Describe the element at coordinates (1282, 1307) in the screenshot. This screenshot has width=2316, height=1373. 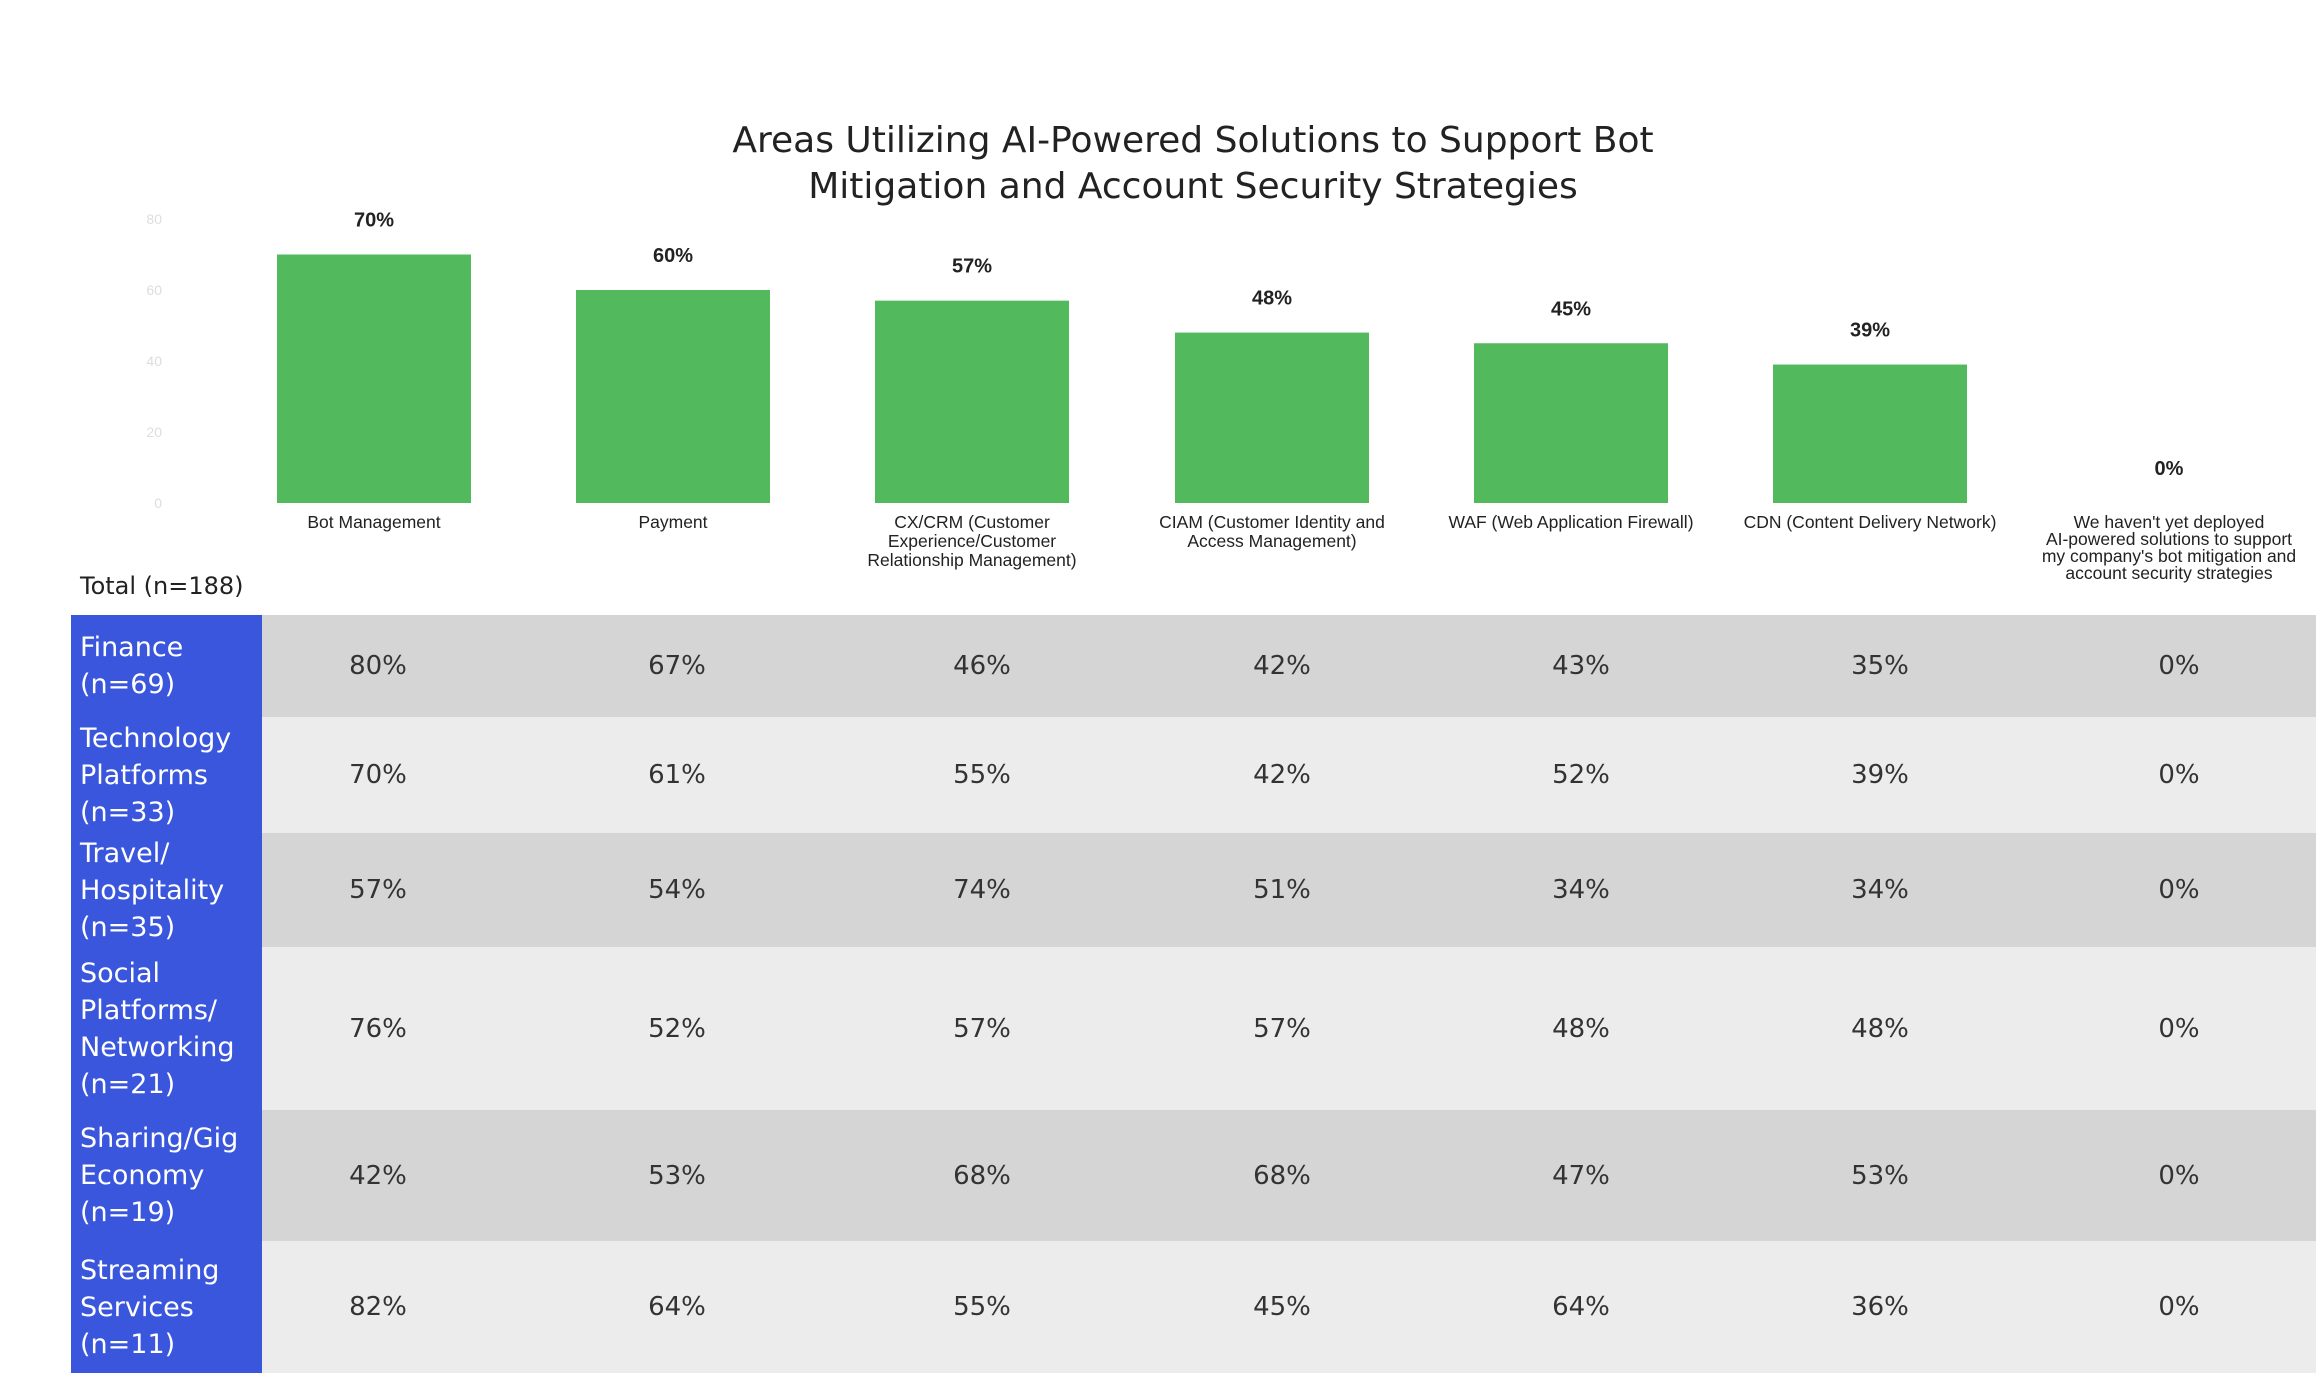
I see `table-cell: 45%` at that location.